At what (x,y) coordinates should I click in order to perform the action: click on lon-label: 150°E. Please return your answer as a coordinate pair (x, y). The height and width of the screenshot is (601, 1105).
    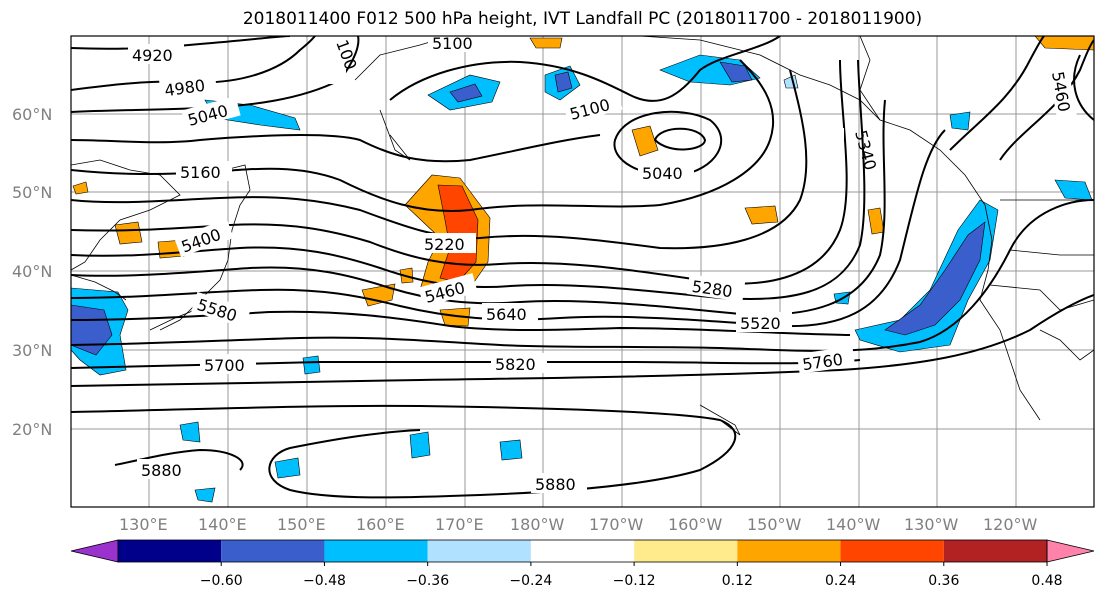
    Looking at the image, I should click on (301, 524).